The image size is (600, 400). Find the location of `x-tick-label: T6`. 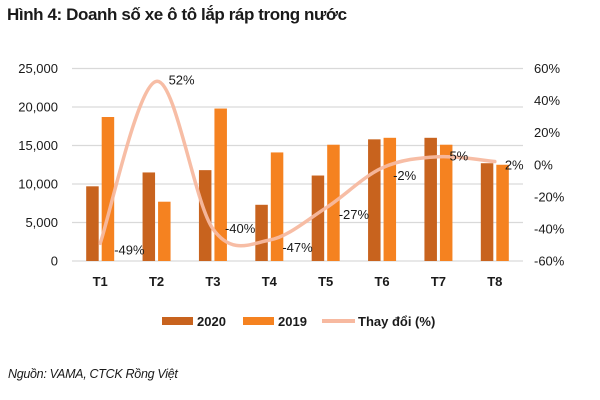

x-tick-label: T6 is located at coordinates (381, 281).